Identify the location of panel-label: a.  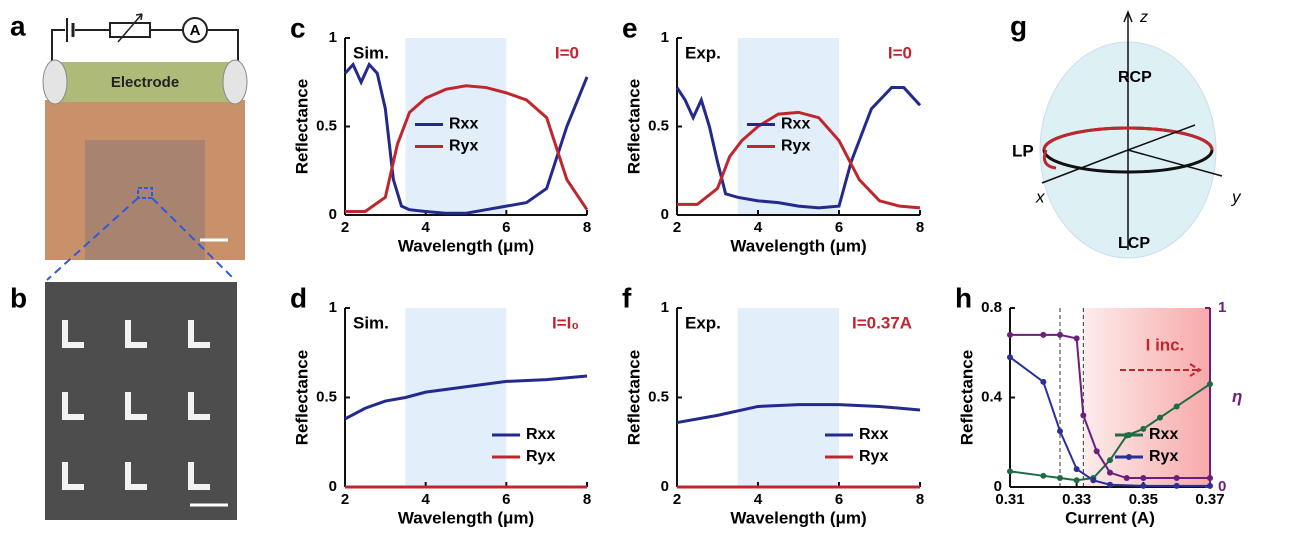
(18, 25).